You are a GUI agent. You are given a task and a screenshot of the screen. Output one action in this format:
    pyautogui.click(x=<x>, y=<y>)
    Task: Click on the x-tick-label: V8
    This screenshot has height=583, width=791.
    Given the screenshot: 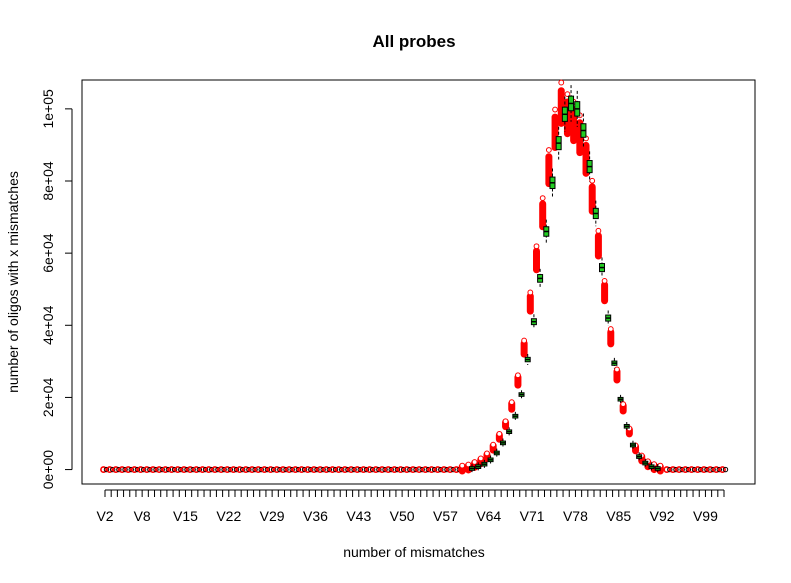 What is the action you would take?
    pyautogui.click(x=142, y=516)
    